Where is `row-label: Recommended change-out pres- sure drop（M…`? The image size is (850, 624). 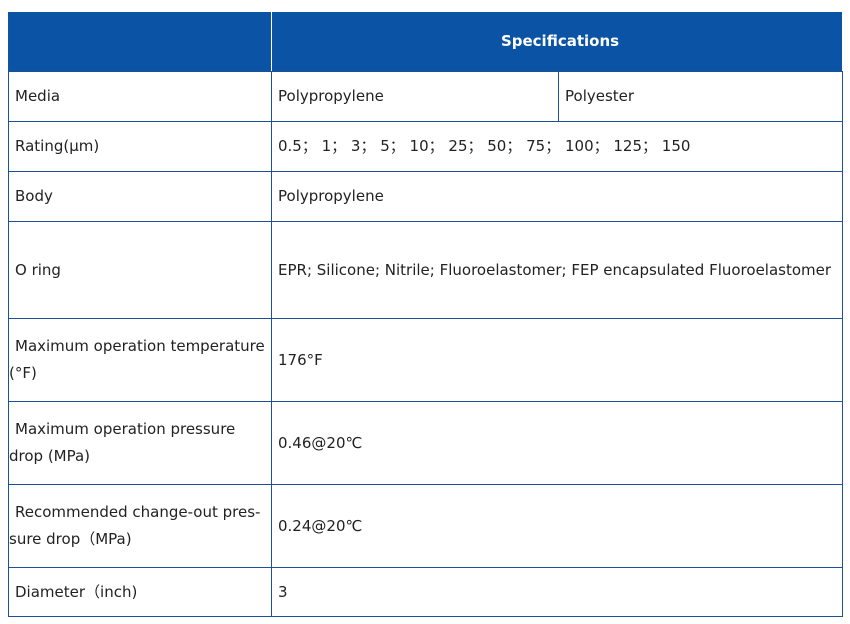
row-label: Recommended change-out pres- sure drop（M… is located at coordinates (140, 526).